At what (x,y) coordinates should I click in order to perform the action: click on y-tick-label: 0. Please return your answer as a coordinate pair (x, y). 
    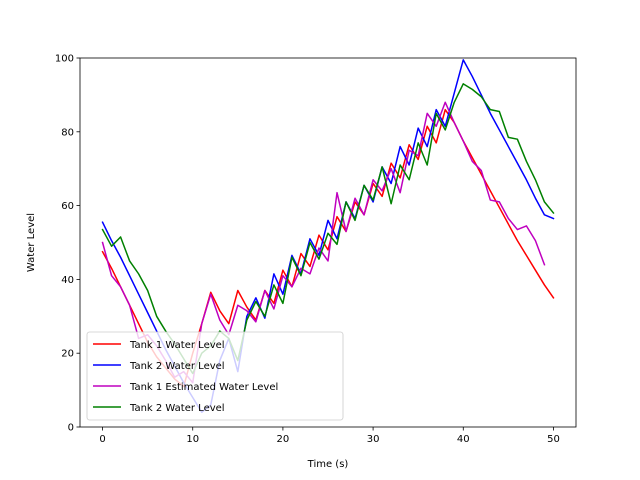
    Looking at the image, I should click on (71, 428).